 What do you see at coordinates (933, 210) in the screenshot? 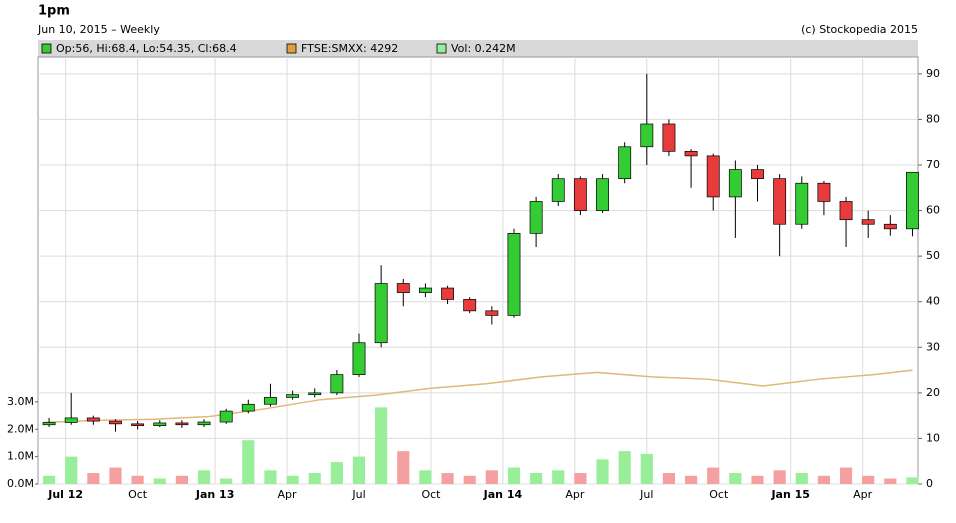
I see `y-tick-label: 60` at bounding box center [933, 210].